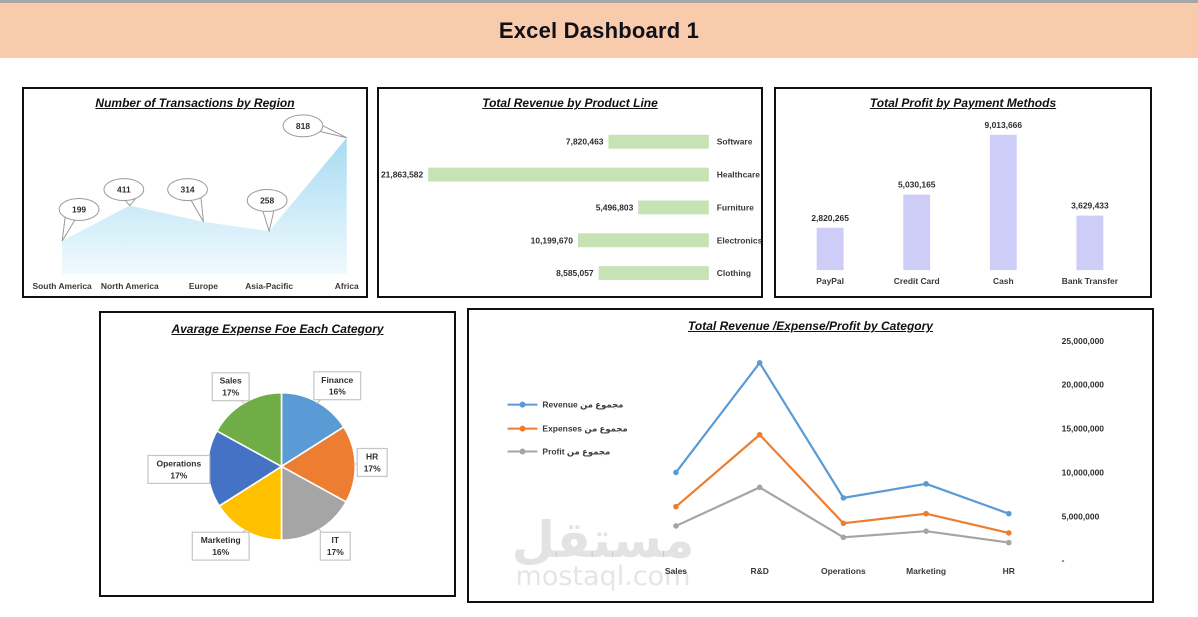  I want to click on svg-text: South America, so click(63, 286).